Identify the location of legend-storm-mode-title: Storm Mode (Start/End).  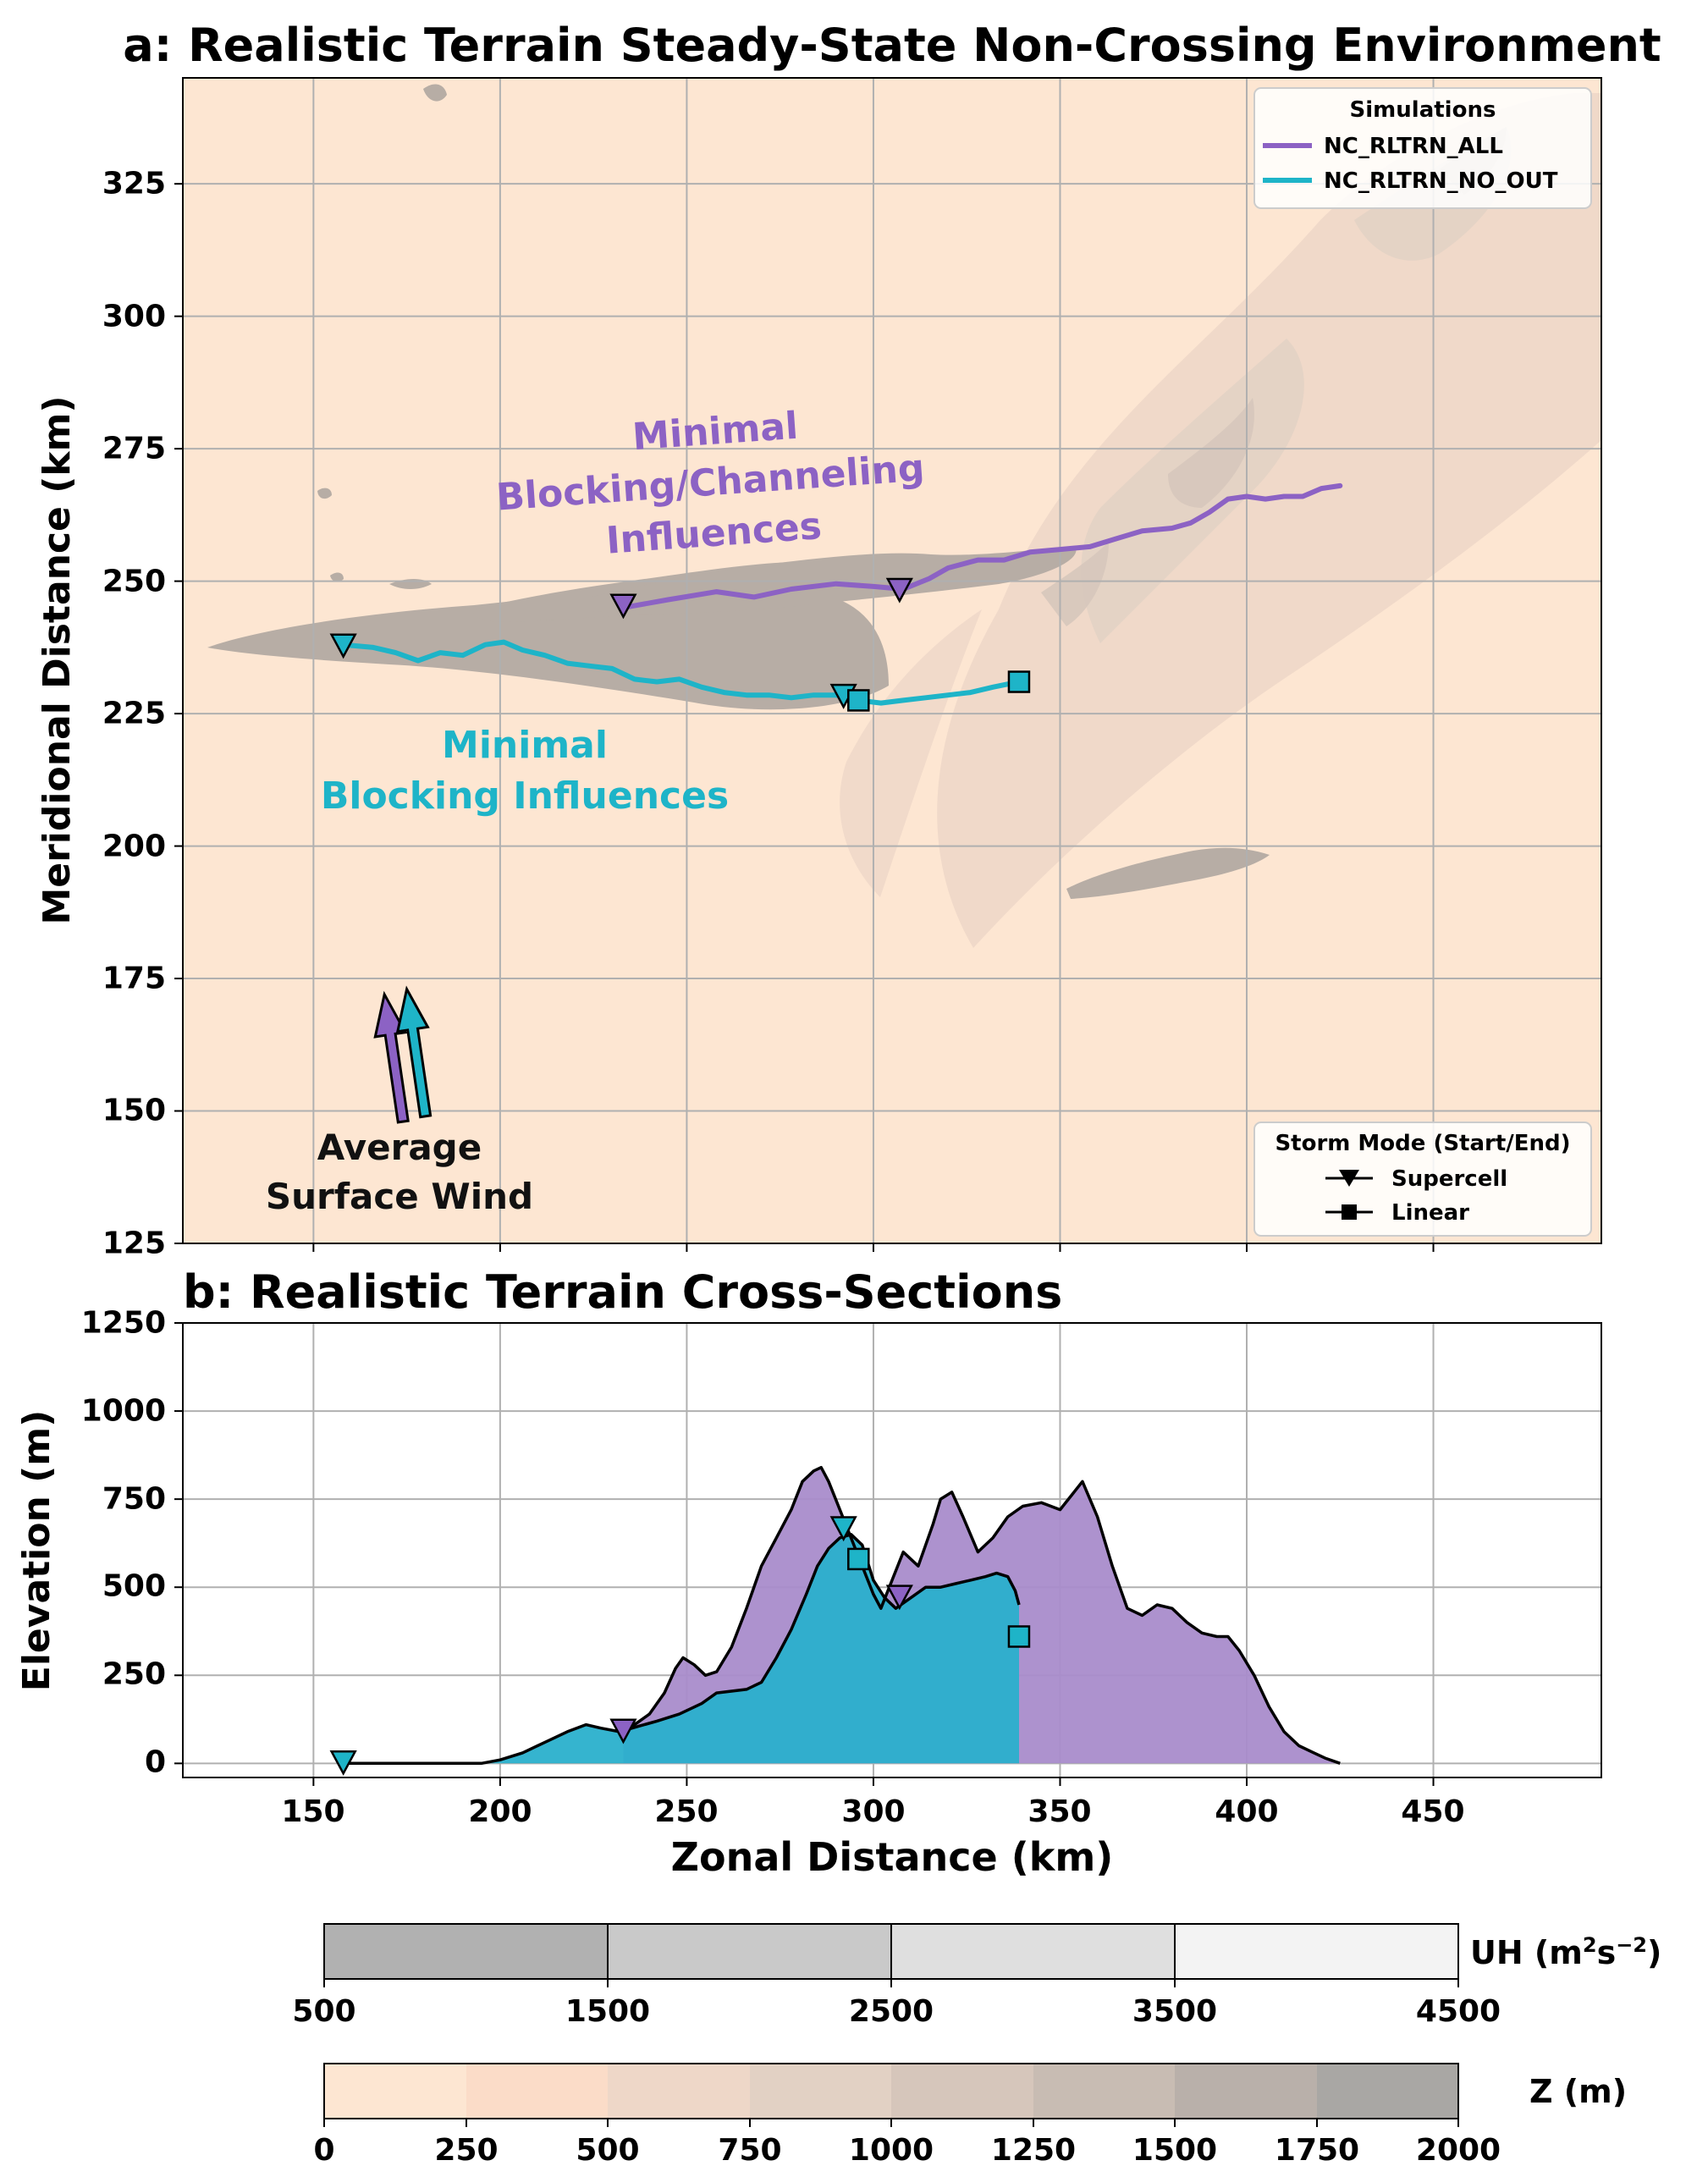
(1423, 1143).